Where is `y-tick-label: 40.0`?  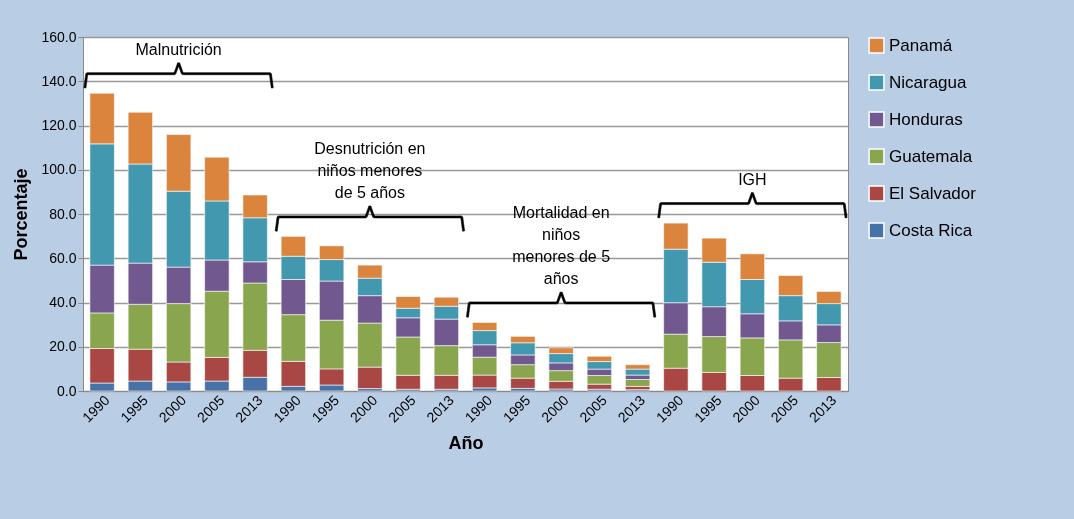
y-tick-label: 40.0 is located at coordinates (63, 302).